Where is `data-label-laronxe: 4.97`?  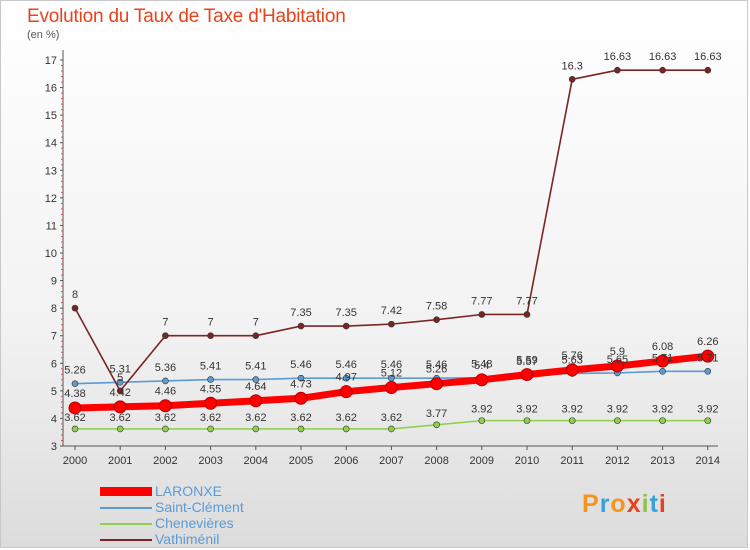
data-label-laronxe: 4.97 is located at coordinates (345, 378).